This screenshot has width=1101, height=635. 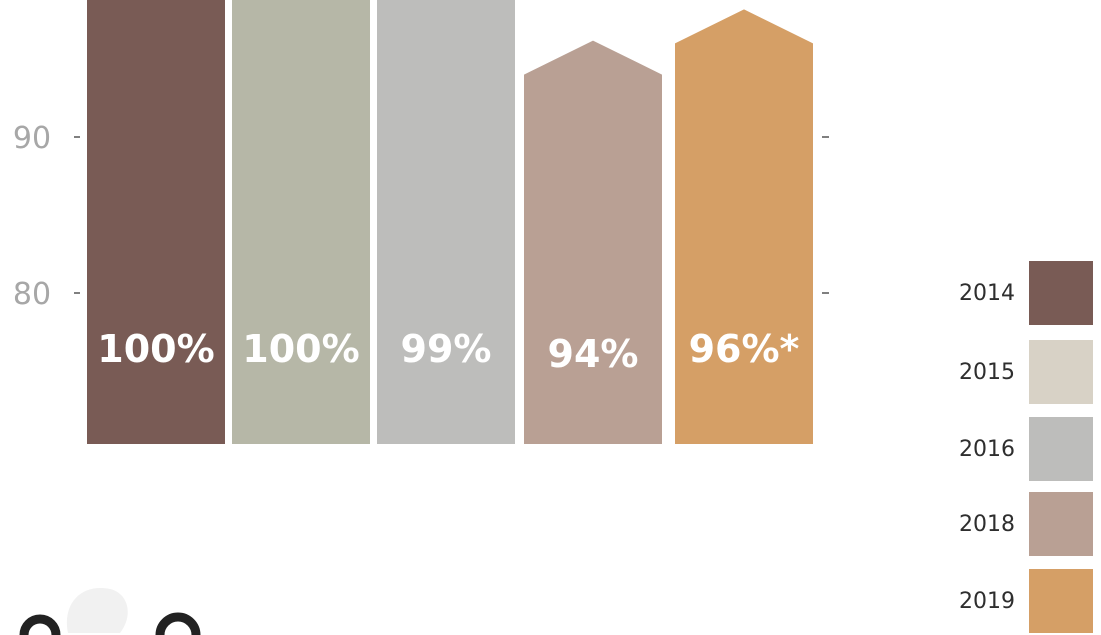 What do you see at coordinates (1018, 601) in the screenshot?
I see `legend-item-2019: 2019` at bounding box center [1018, 601].